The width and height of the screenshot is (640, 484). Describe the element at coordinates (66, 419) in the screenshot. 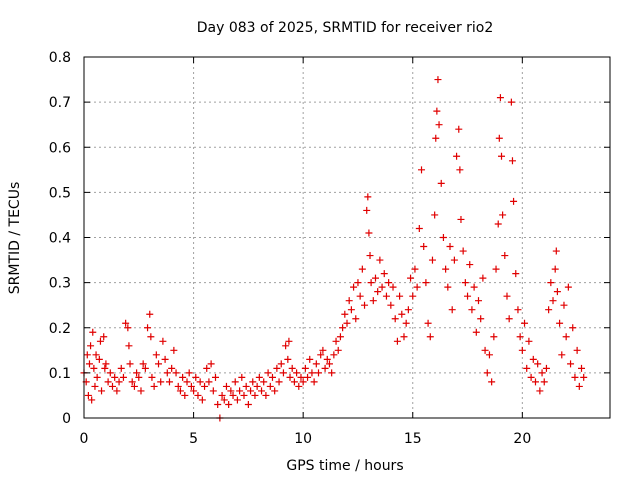

I see `y-tick-label: 0` at that location.